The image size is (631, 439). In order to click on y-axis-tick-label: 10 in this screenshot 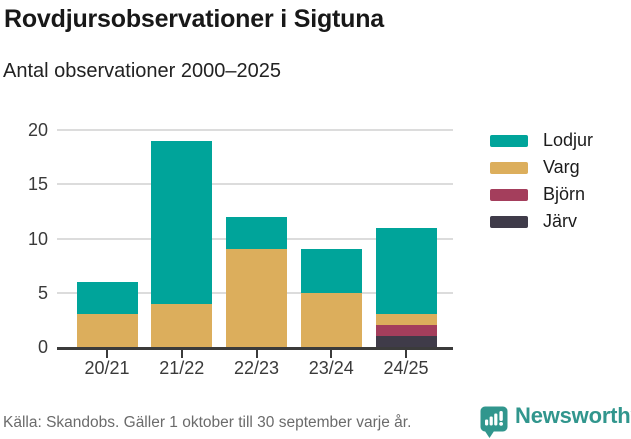, I will do `click(37, 238)`.